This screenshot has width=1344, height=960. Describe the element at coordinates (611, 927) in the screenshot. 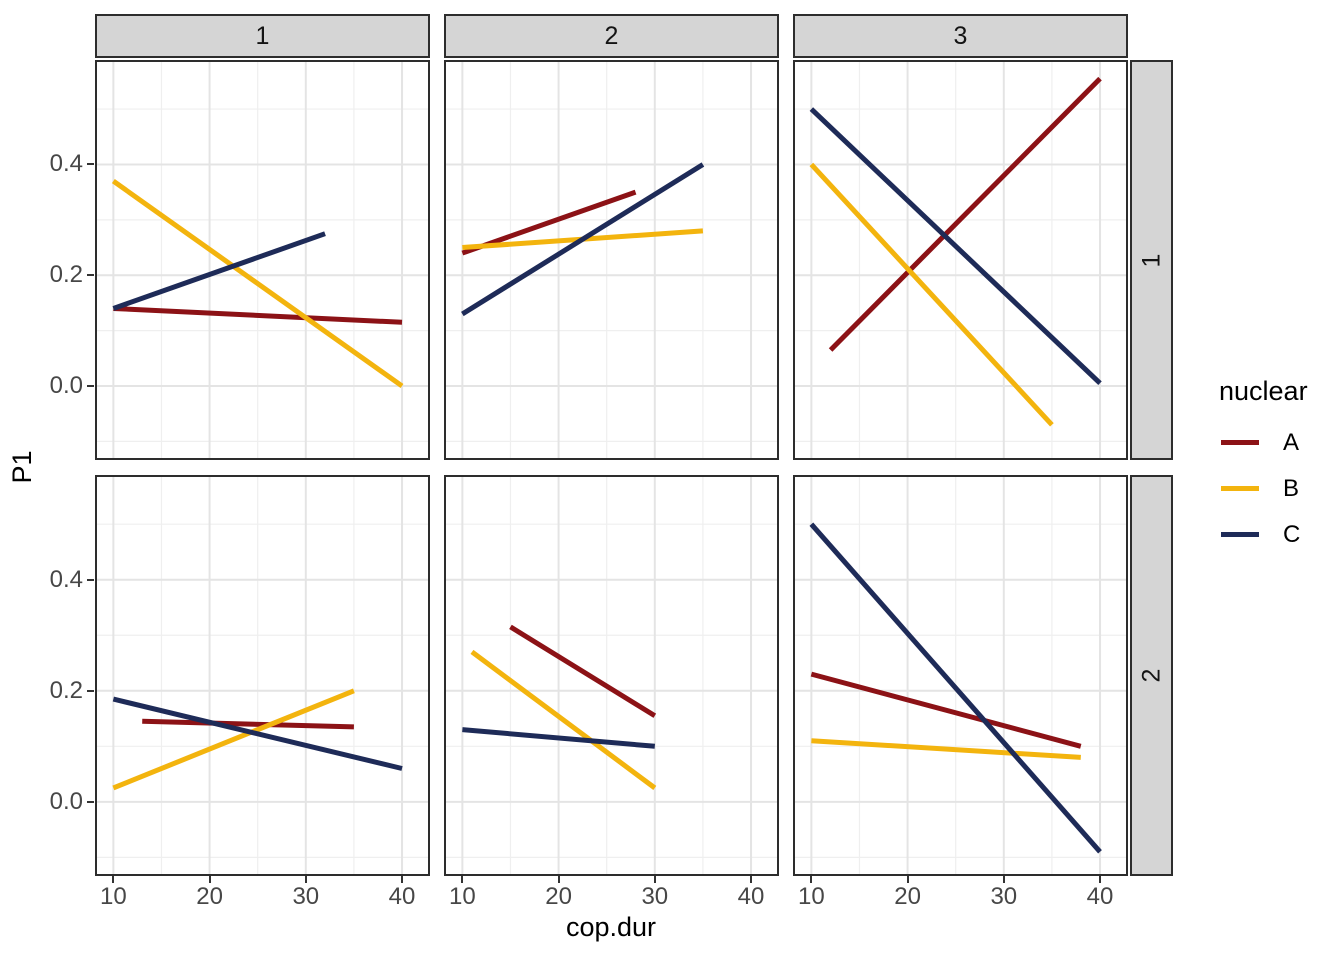

I see `x-axis-title: cop.dur` at that location.